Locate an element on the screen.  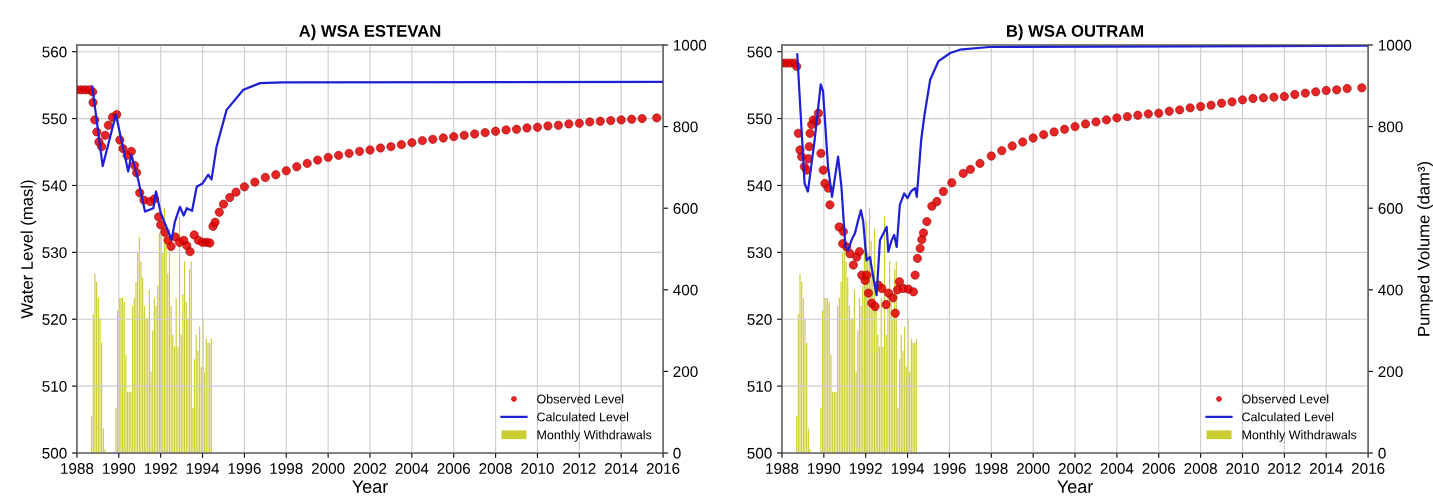
y-axis-title: Water Level (masl) is located at coordinates (28, 249).